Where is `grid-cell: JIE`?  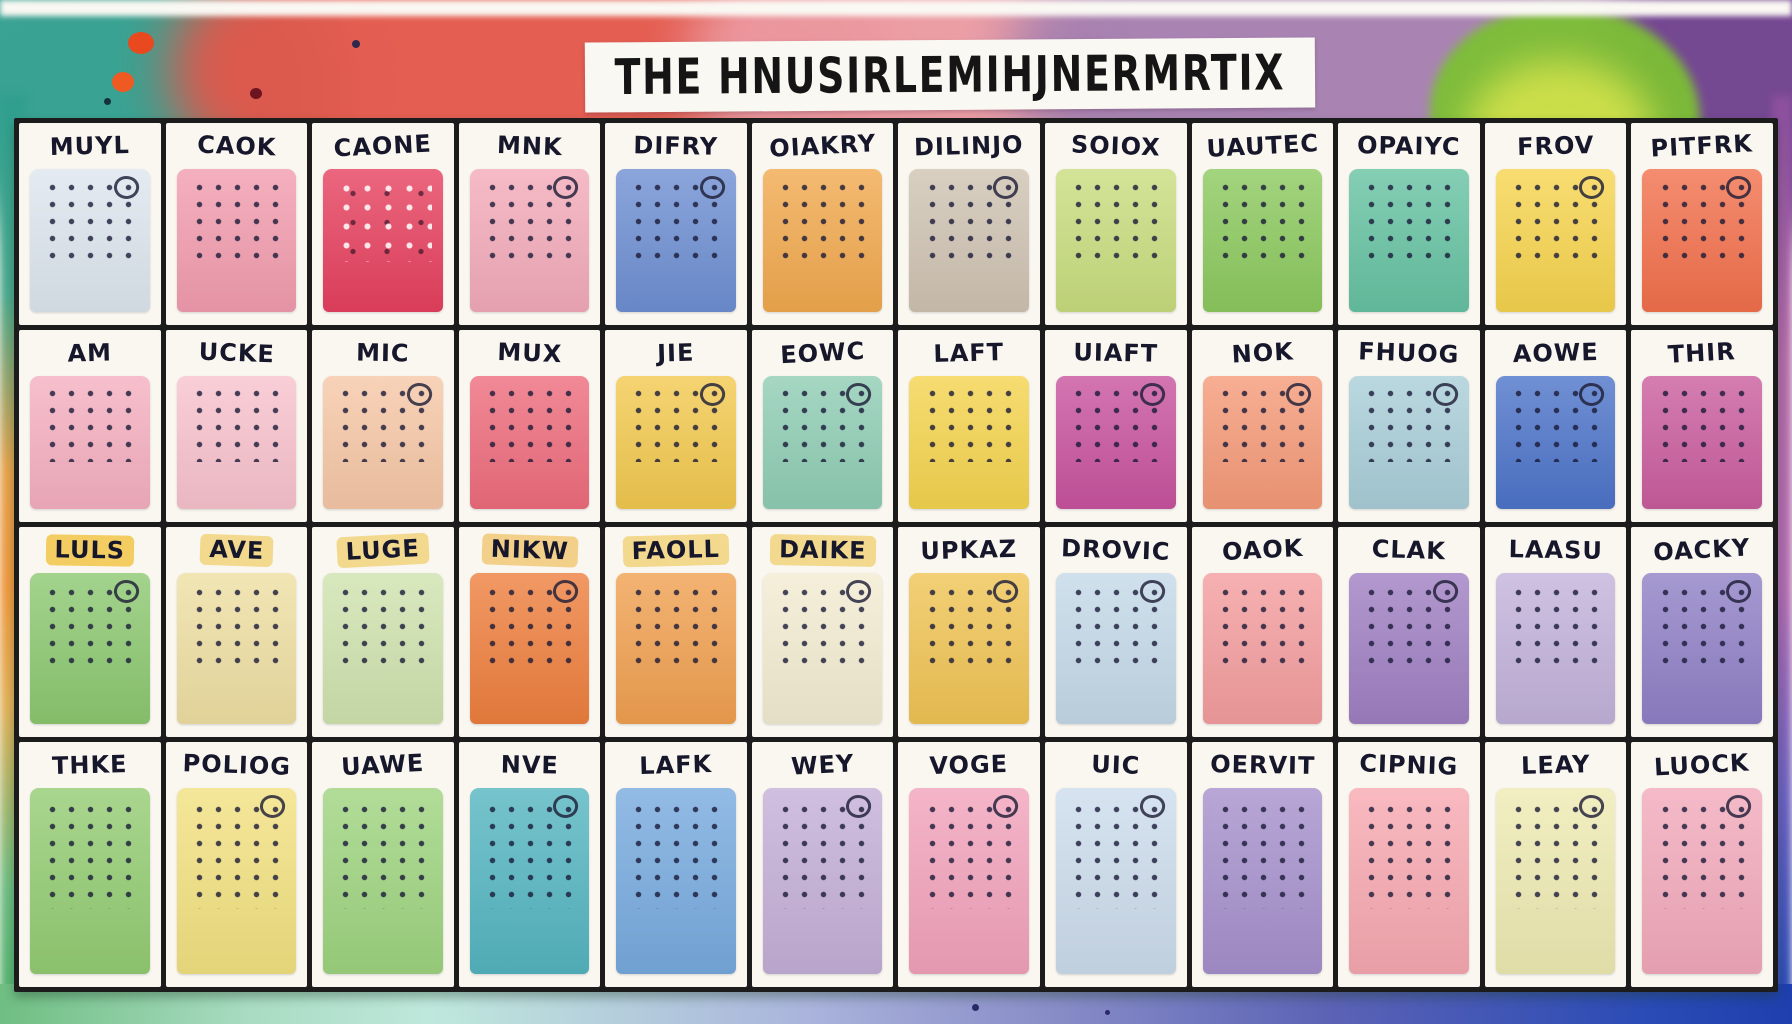 grid-cell: JIE is located at coordinates (676, 426).